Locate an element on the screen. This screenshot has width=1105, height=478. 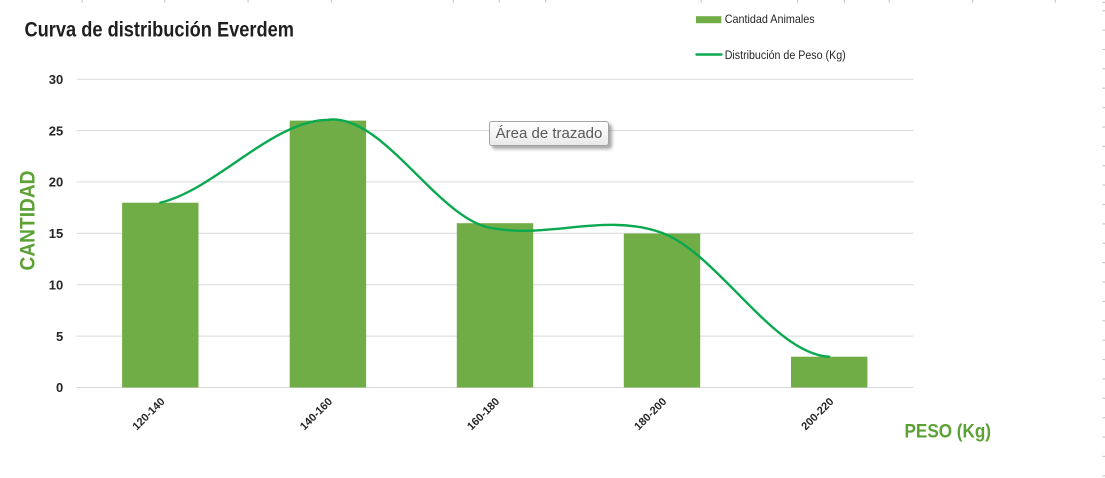
svg-text: PESO (Kg) is located at coordinates (948, 431).